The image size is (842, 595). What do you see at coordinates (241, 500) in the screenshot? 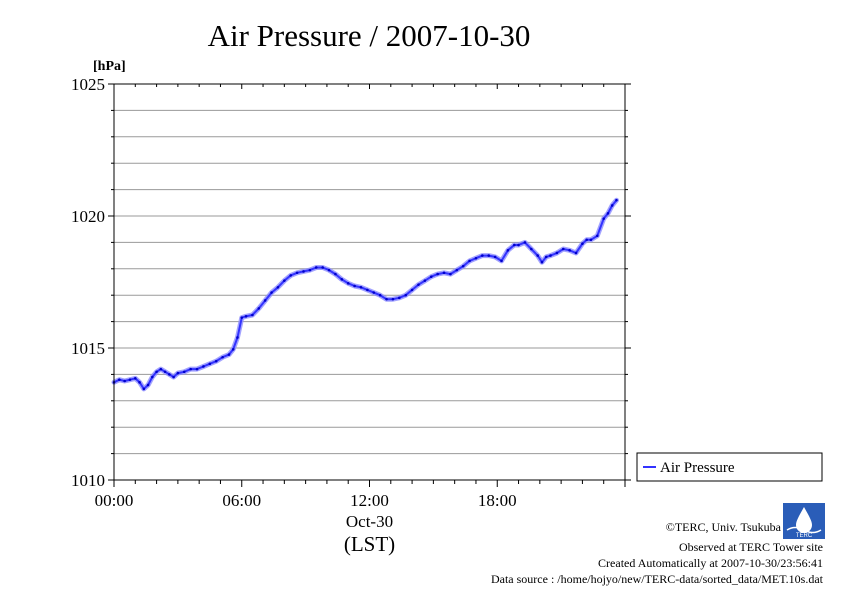
I see `x-tick-label: 06:00` at bounding box center [241, 500].